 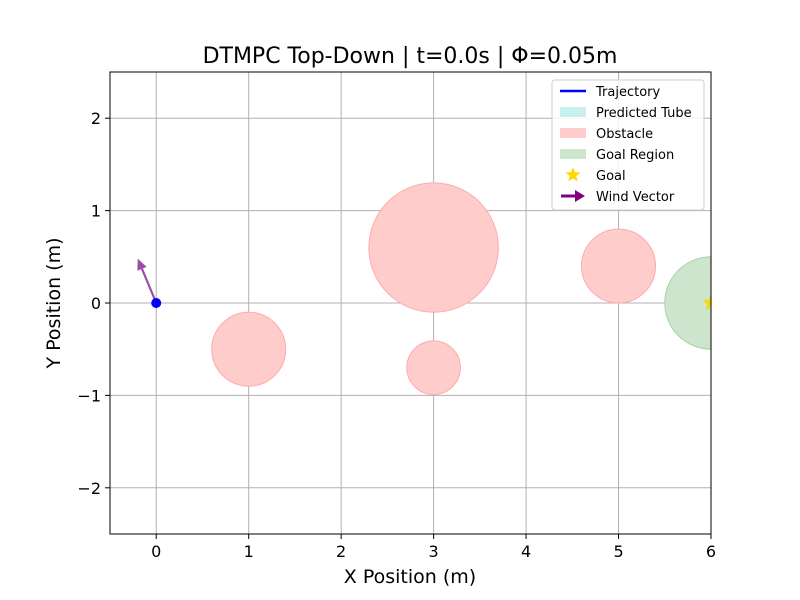 I want to click on legend-label: Predicted Tube, so click(x=644, y=113).